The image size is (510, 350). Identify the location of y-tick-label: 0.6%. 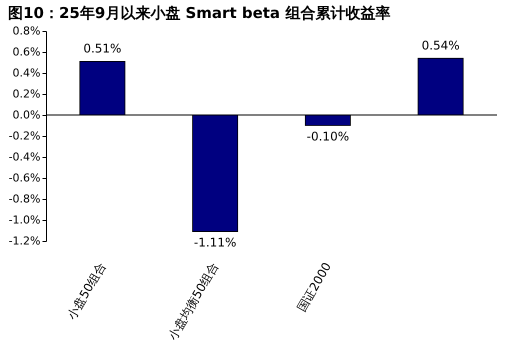
(26, 52).